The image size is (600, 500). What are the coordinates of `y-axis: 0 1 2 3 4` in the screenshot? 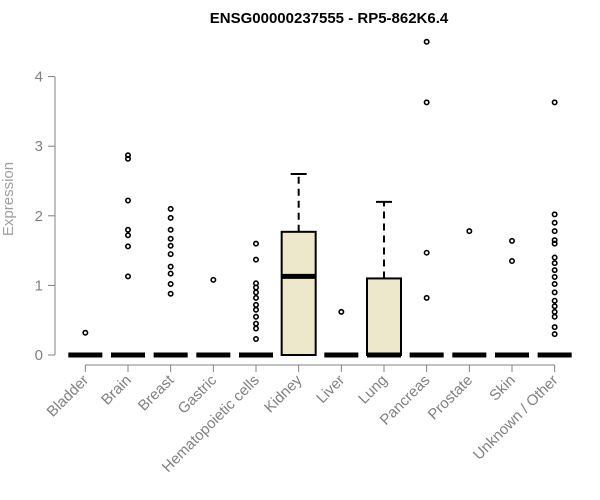 It's located at (45, 216).